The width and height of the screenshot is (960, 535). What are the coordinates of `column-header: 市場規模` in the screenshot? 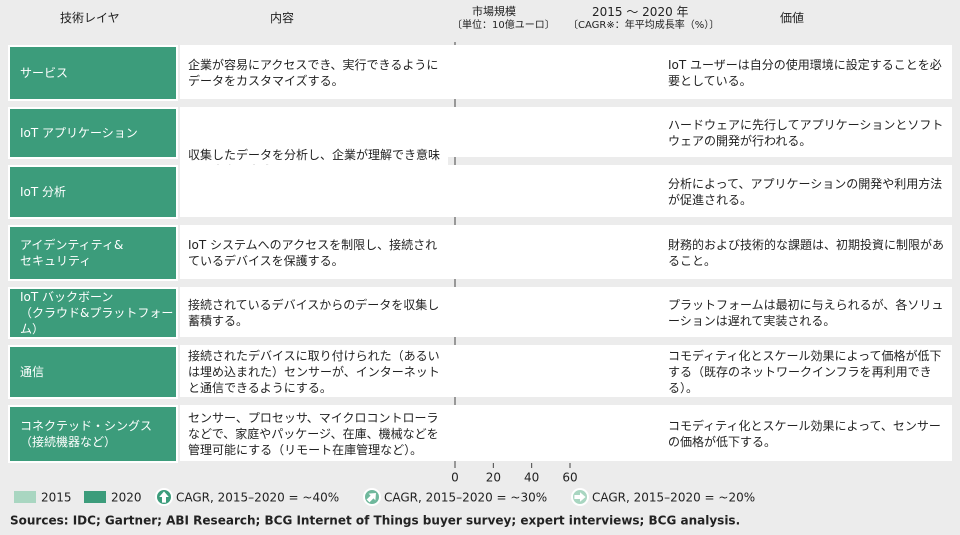 It's located at (494, 11).